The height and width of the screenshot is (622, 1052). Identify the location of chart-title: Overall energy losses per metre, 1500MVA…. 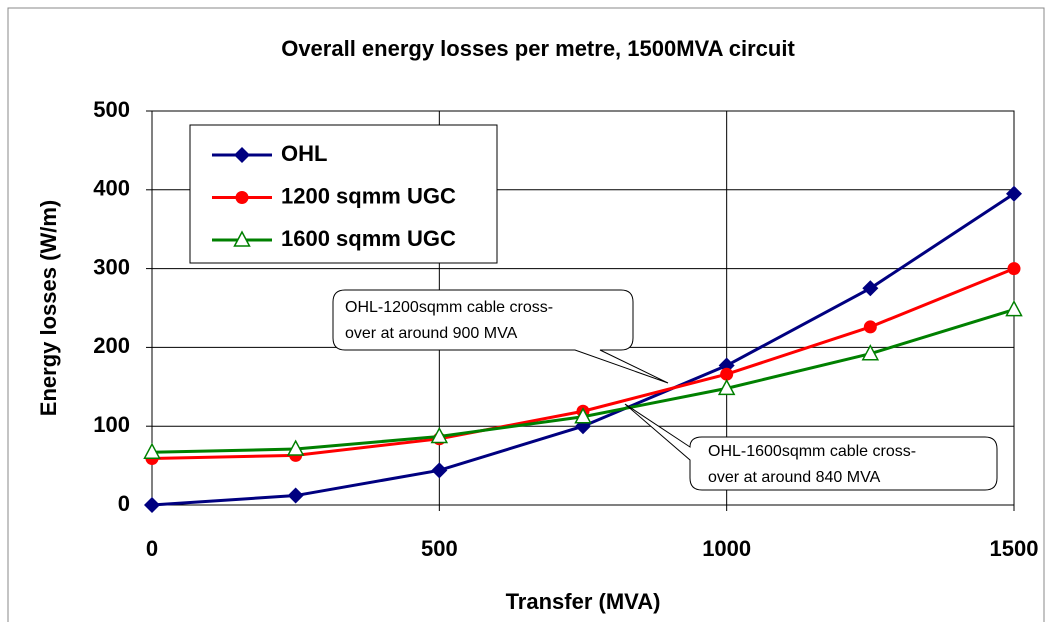
(538, 48).